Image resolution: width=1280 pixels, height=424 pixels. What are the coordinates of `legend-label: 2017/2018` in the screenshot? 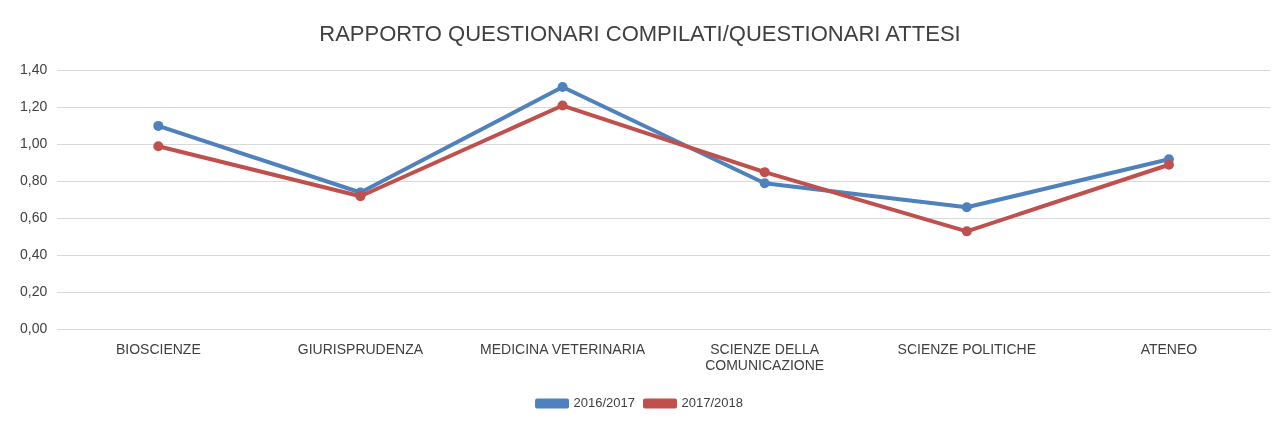 It's located at (712, 403).